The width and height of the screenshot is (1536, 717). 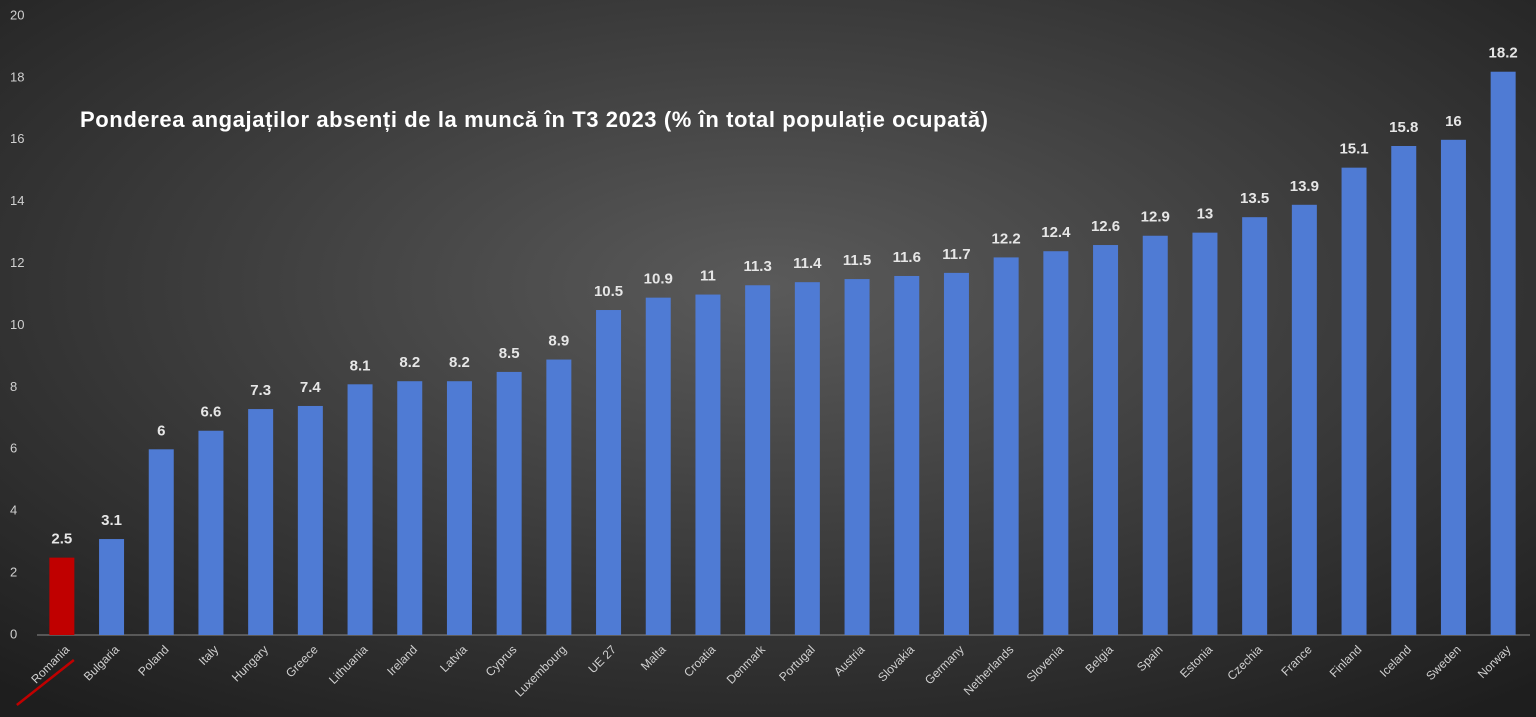 I want to click on y-tick-label: 18, so click(x=17, y=76).